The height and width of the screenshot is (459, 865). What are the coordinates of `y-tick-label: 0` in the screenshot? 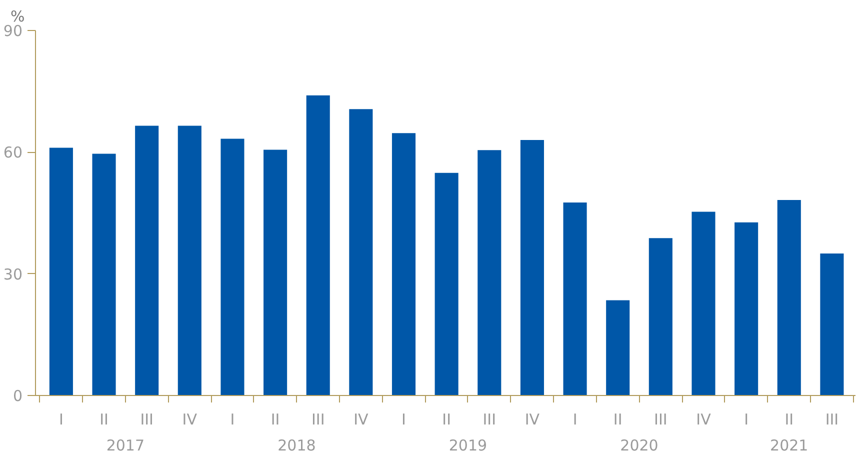 It's located at (17, 396).